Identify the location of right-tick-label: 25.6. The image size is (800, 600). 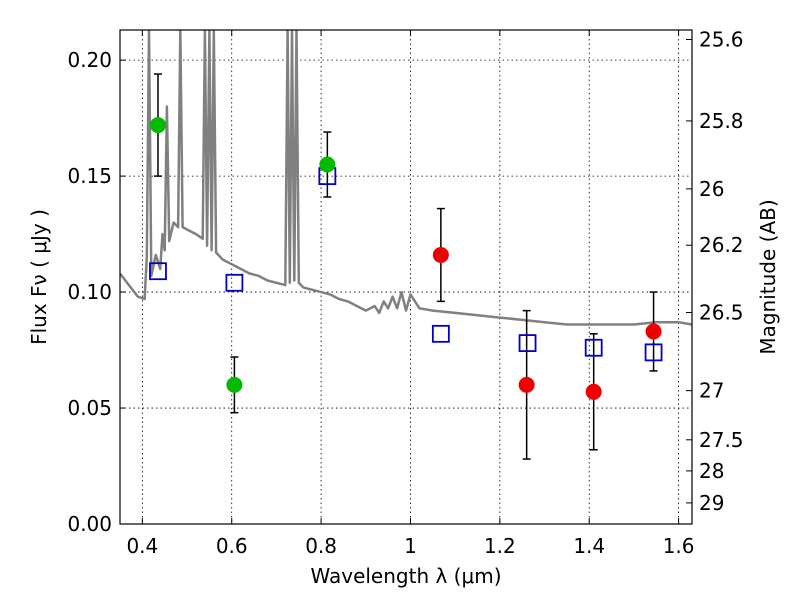
(721, 40).